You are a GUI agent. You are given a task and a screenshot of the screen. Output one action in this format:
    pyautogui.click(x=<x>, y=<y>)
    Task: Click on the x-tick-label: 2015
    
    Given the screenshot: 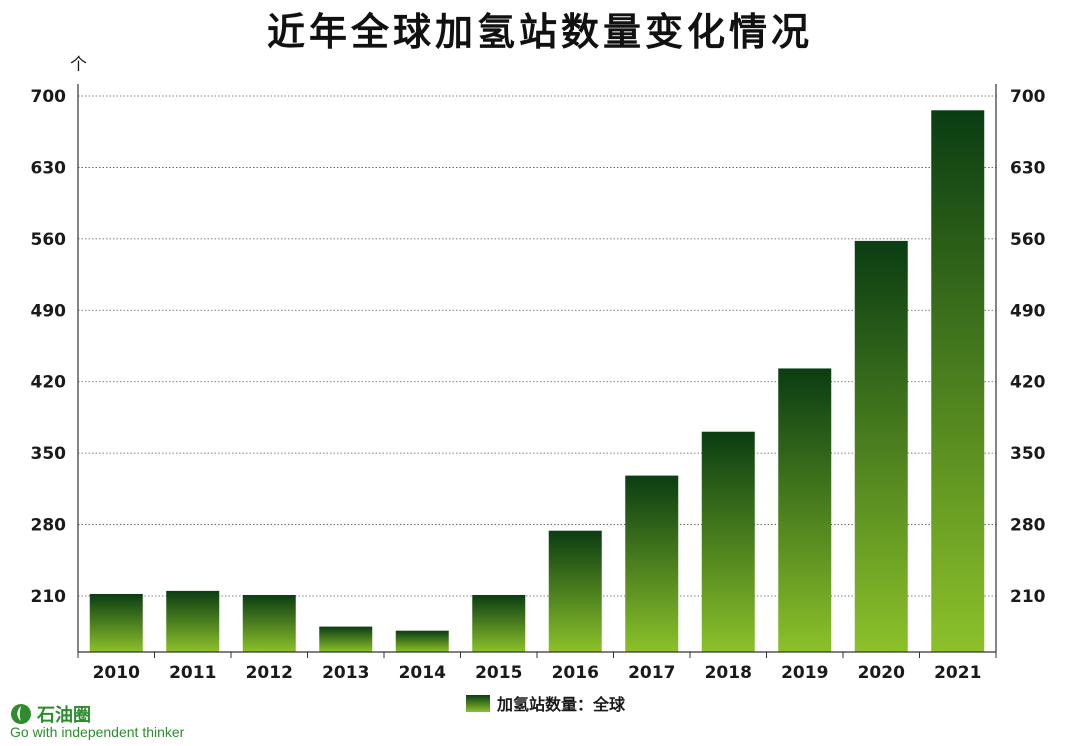 What is the action you would take?
    pyautogui.click(x=498, y=673)
    